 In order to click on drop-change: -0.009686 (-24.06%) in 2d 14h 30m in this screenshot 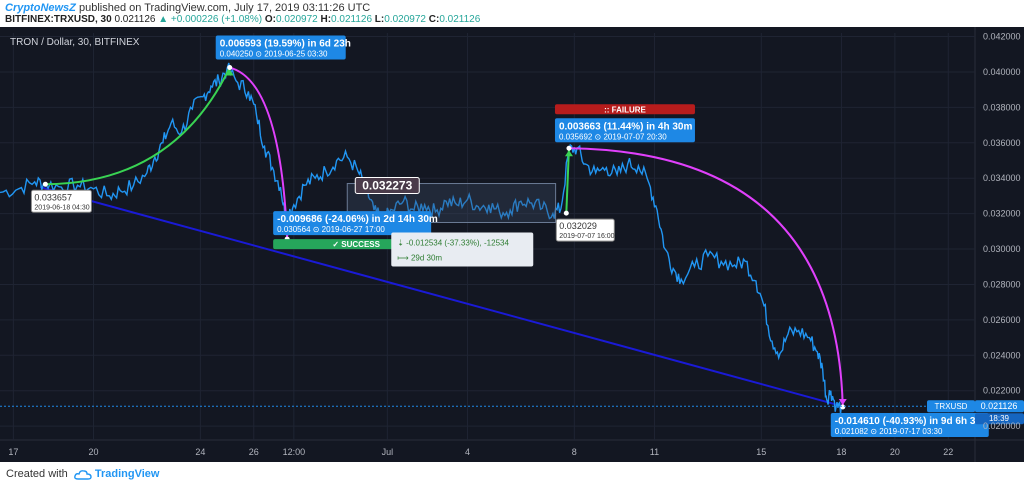, I will do `click(357, 219)`.